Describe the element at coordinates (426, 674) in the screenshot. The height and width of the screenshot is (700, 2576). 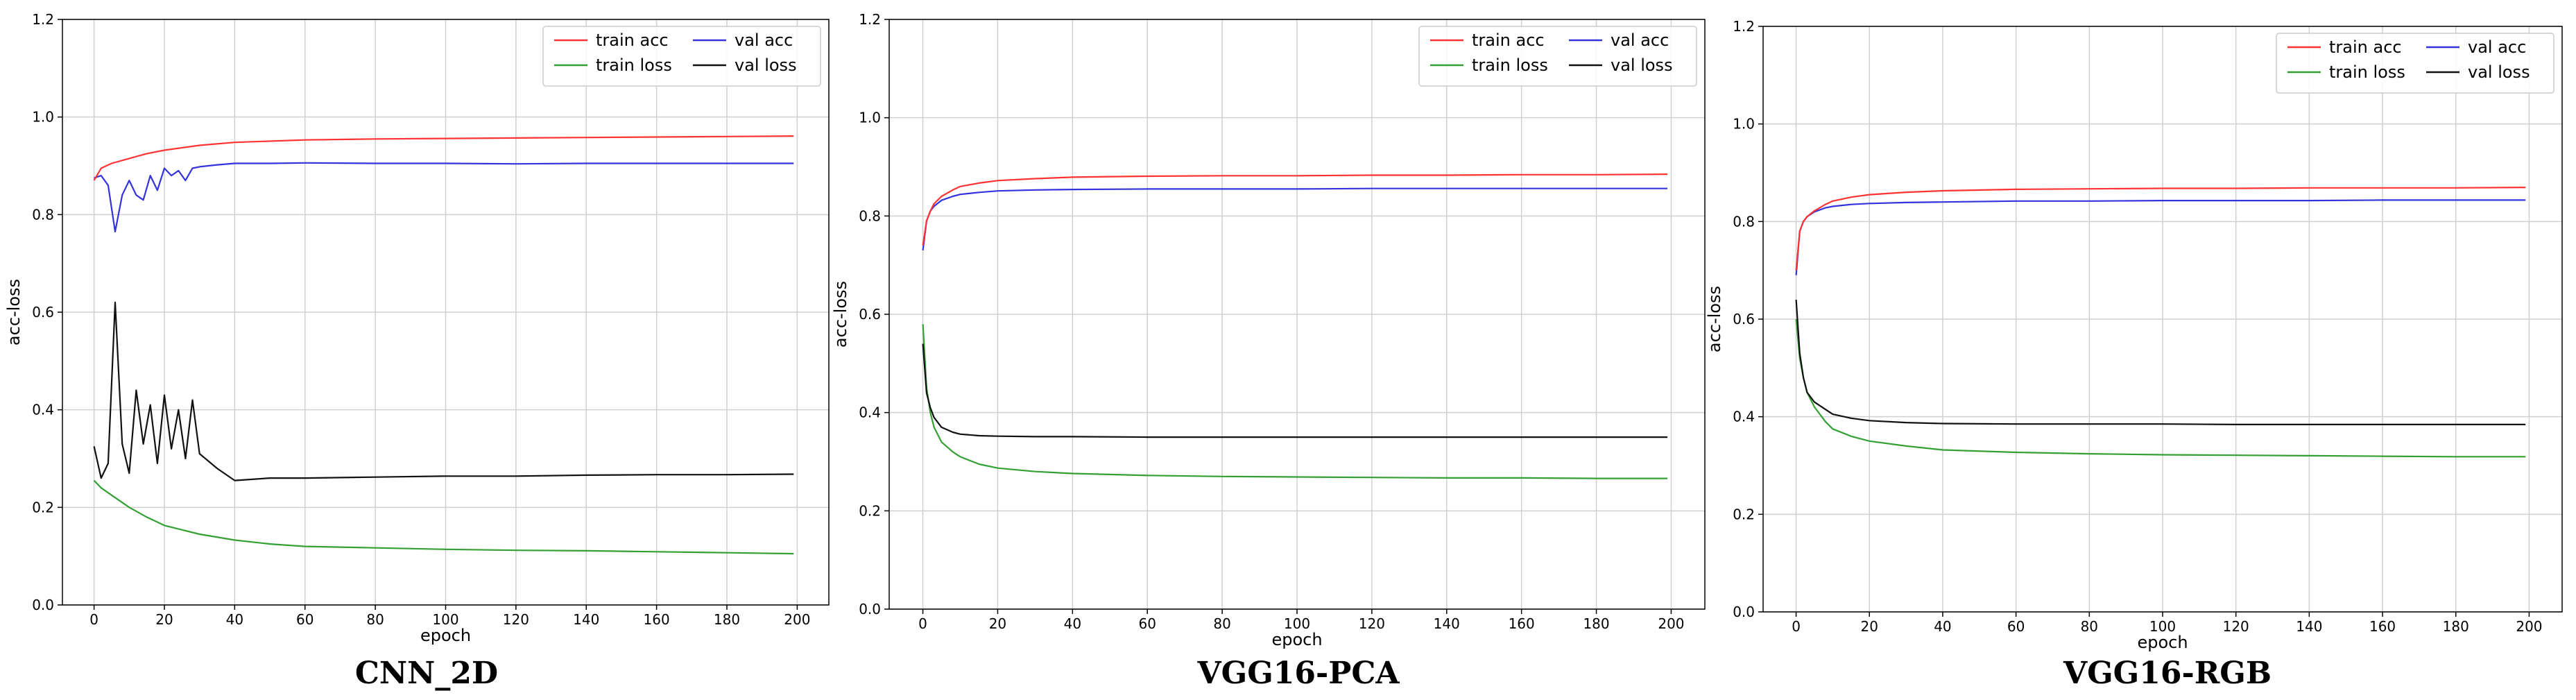
I see `chart-caption: CNN_2D` at that location.